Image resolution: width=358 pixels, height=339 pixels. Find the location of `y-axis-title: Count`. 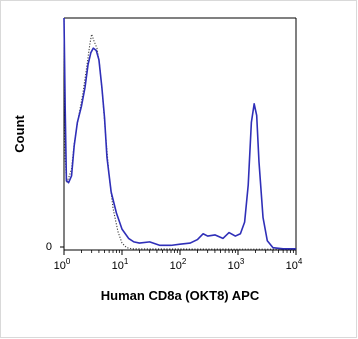

y-axis-title: Count is located at coordinates (19, 134).